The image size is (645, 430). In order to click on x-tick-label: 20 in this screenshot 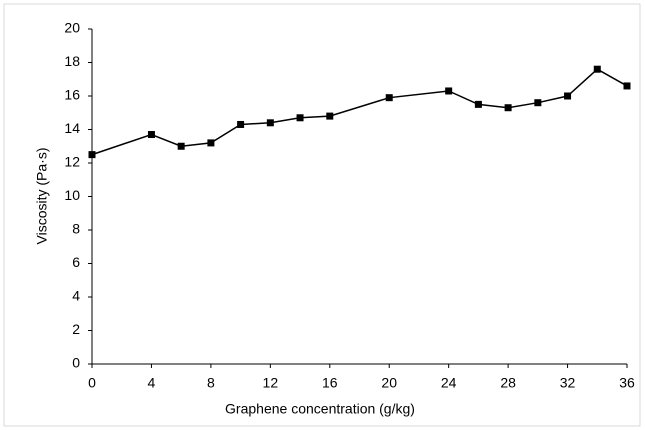, I will do `click(389, 383)`.